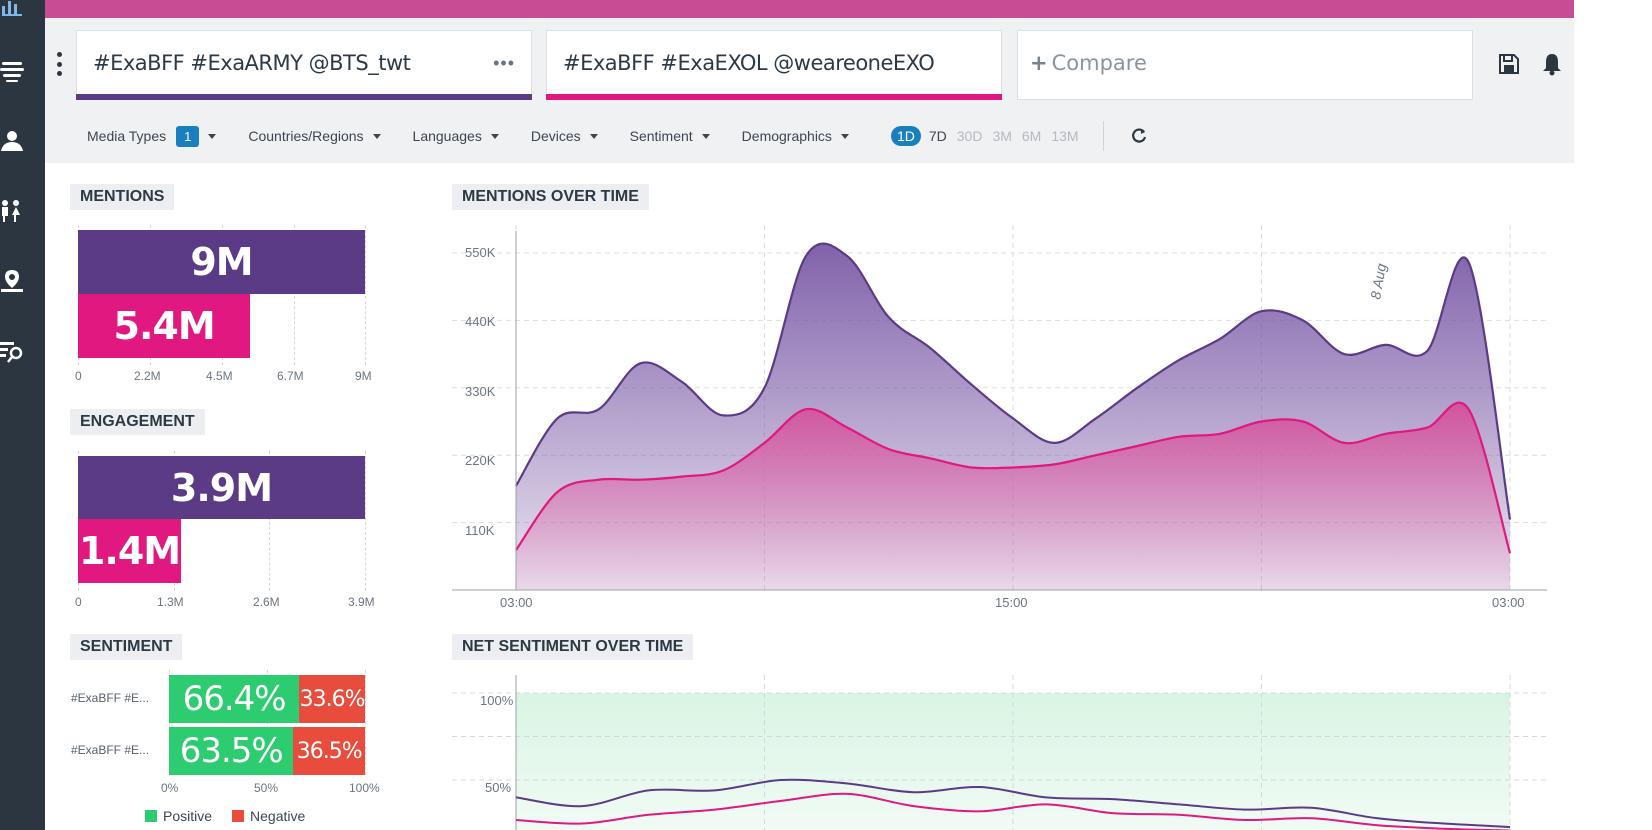 The width and height of the screenshot is (1652, 830). What do you see at coordinates (555, 136) in the screenshot?
I see `filter-label: Devices` at bounding box center [555, 136].